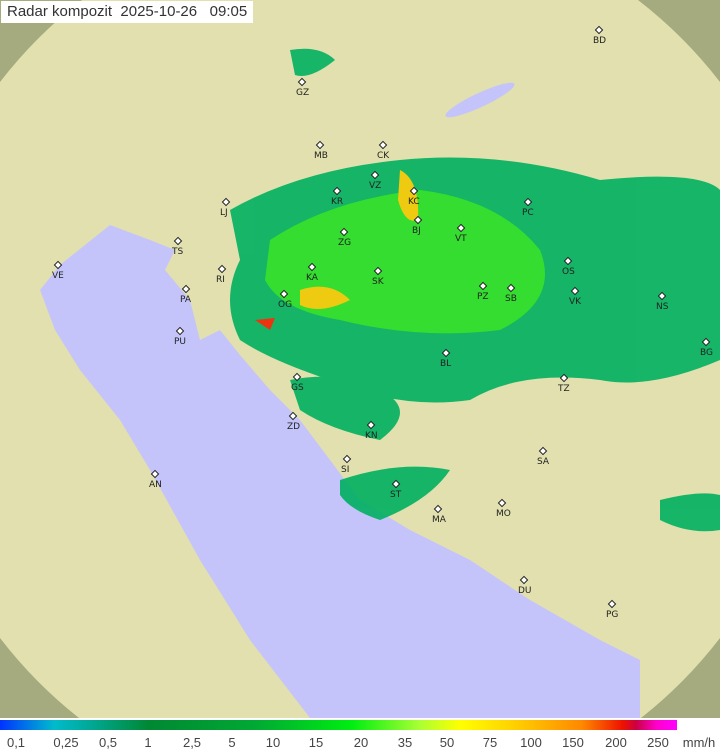 Image resolution: width=720 pixels, height=751 pixels. What do you see at coordinates (371, 436) in the screenshot?
I see `city-label: KN` at bounding box center [371, 436].